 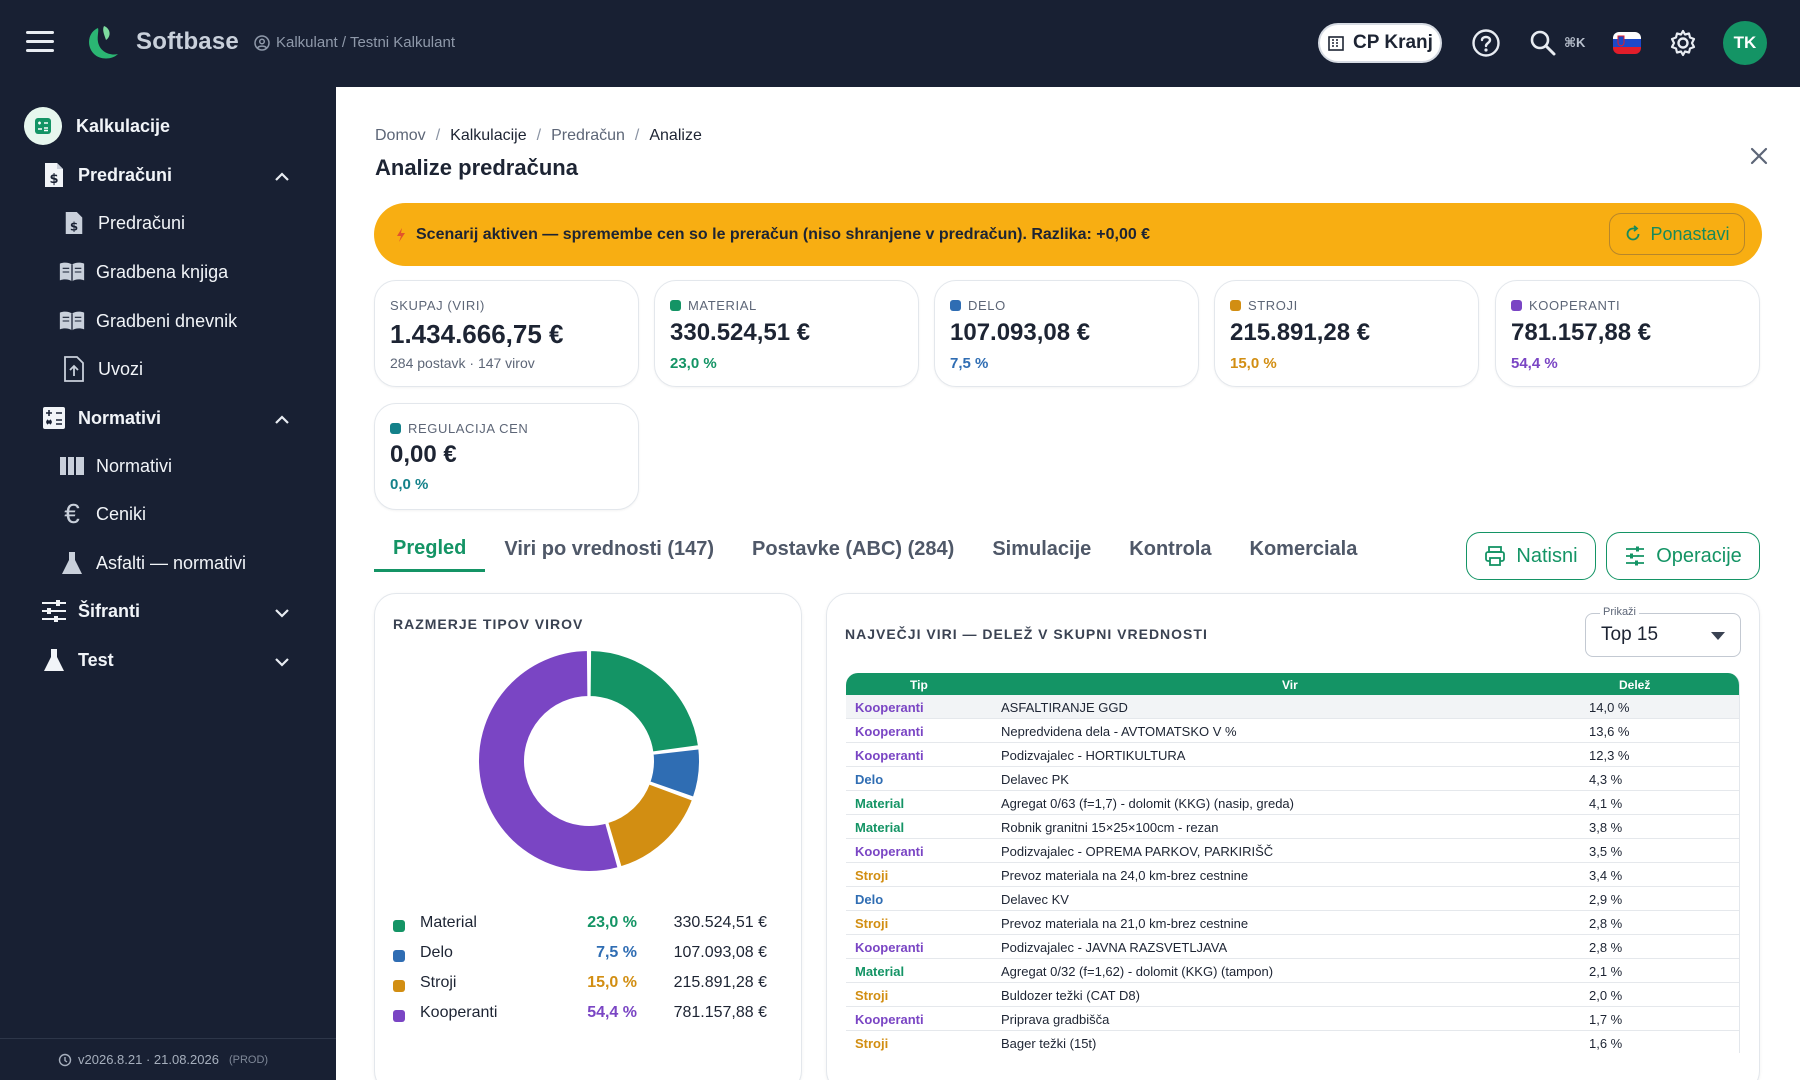 I want to click on sidebar-item-uvozi: Uvozi, so click(x=101, y=369).